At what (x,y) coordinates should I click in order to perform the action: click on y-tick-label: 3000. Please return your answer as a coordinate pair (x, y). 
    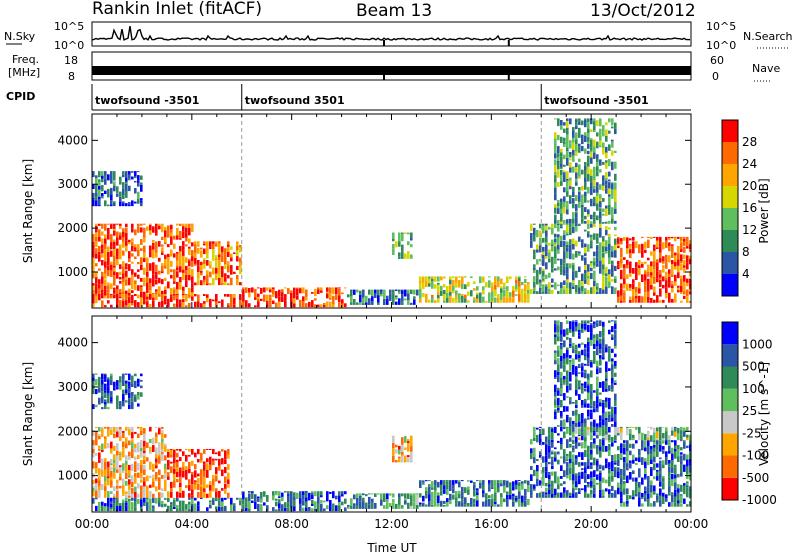
    Looking at the image, I should click on (72, 387).